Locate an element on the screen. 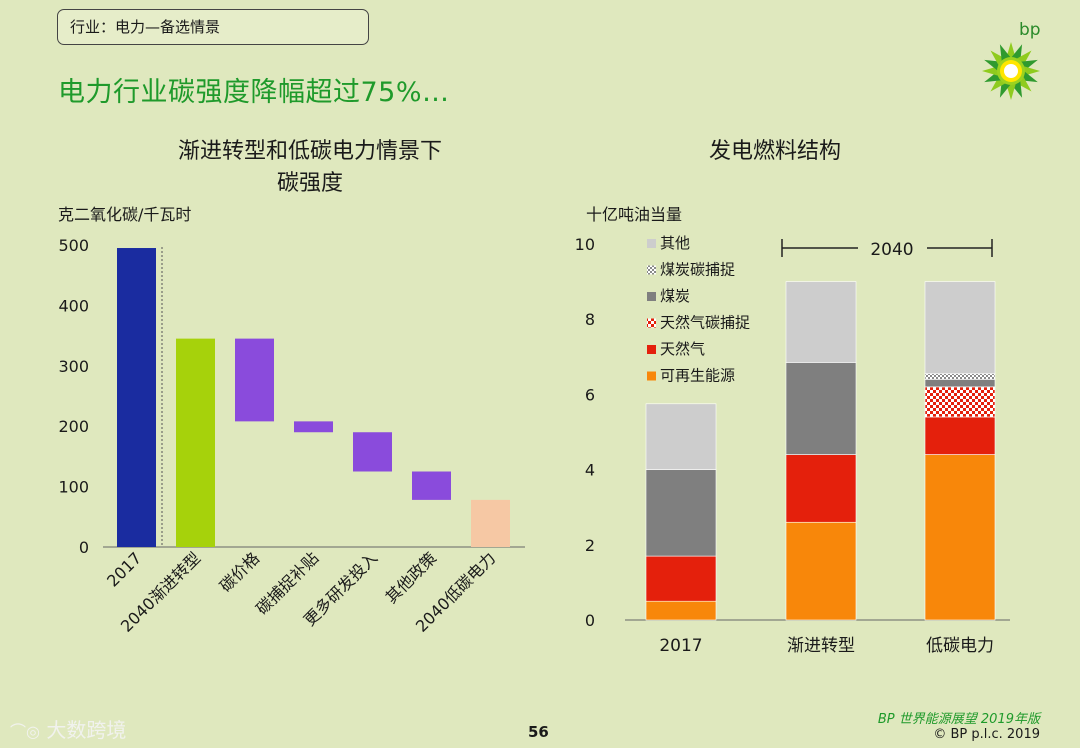  page-number: 56 is located at coordinates (538, 732).